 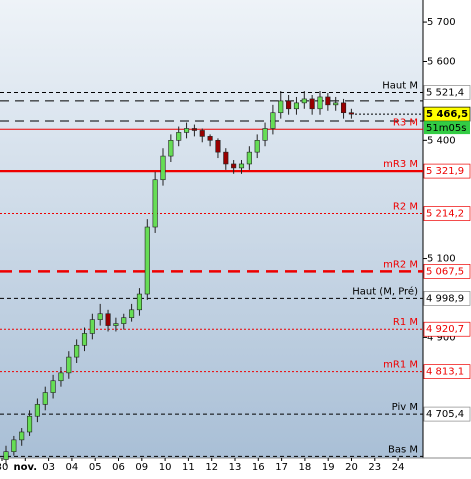 What do you see at coordinates (400, 85) in the screenshot?
I see `level-name: Haut M` at bounding box center [400, 85].